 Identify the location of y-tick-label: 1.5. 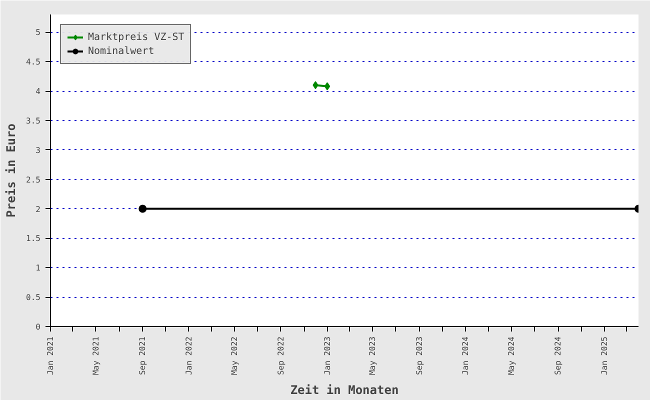
(33, 239).